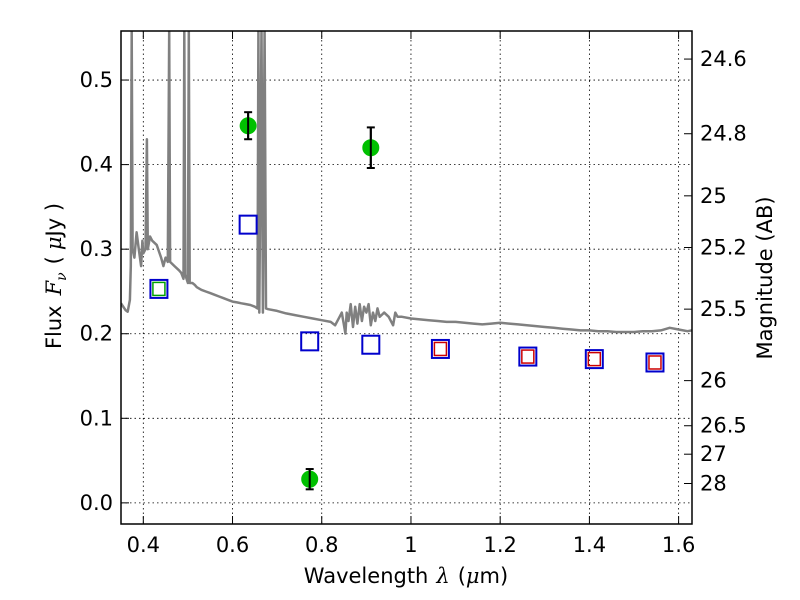  Describe the element at coordinates (96, 249) in the screenshot. I see `y-tick-label: 0.3` at that location.